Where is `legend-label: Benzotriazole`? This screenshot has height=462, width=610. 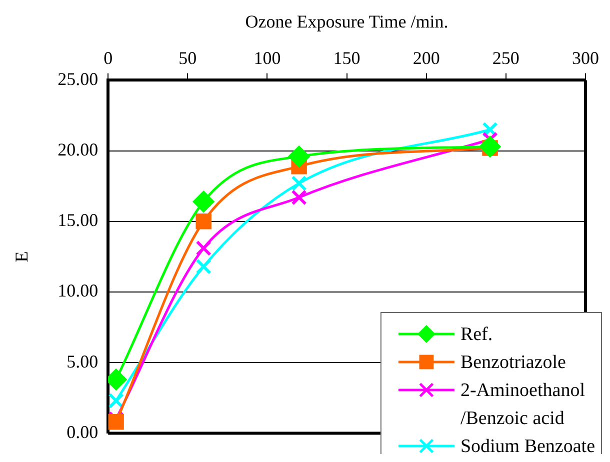 legend-label: Benzotriazole is located at coordinates (513, 362).